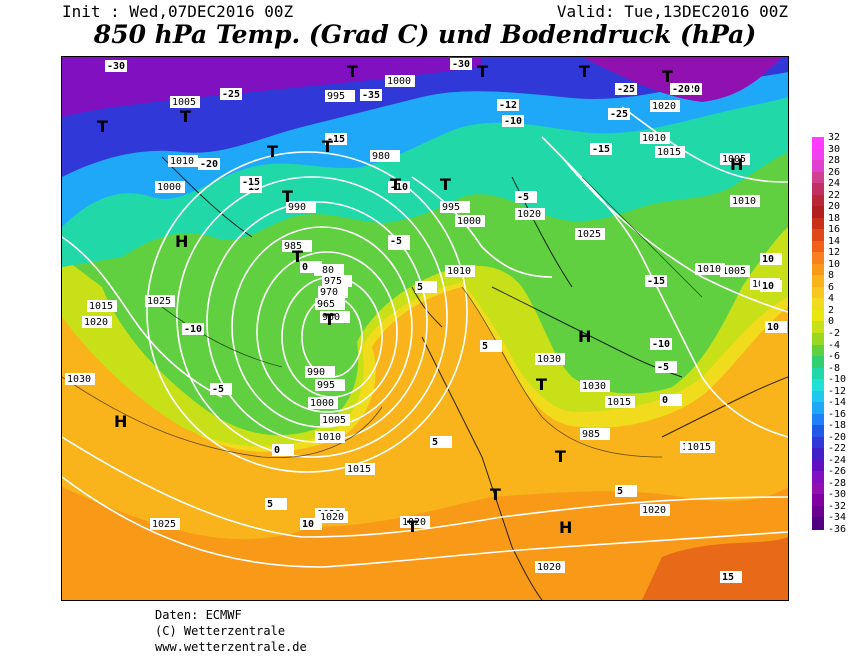 This screenshot has width=850, height=657. I want to click on pressure-label: 980, so click(385, 156).